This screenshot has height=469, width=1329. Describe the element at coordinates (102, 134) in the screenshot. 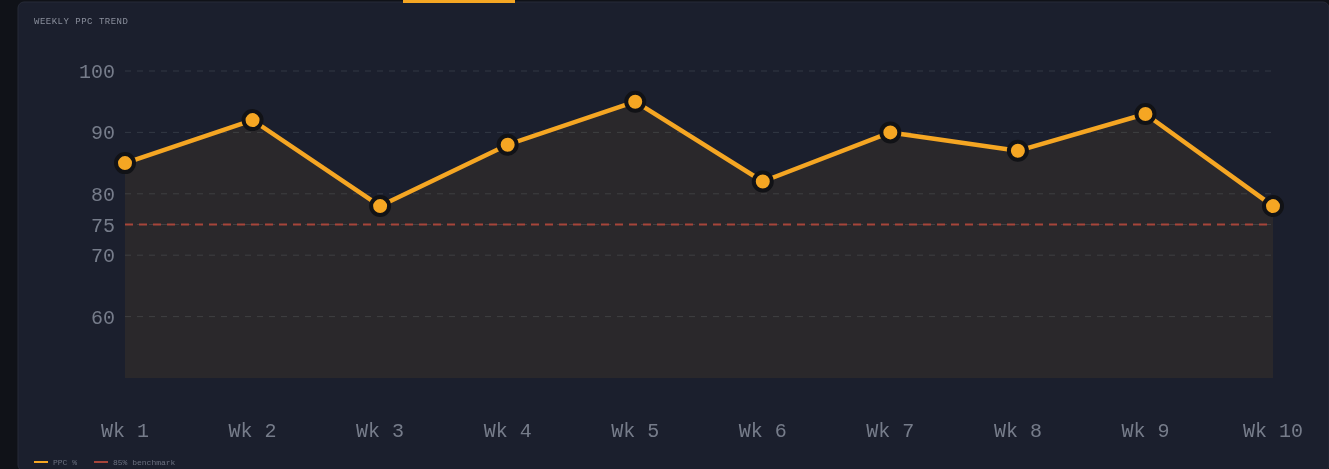

I see `y-tick-label: 90` at that location.